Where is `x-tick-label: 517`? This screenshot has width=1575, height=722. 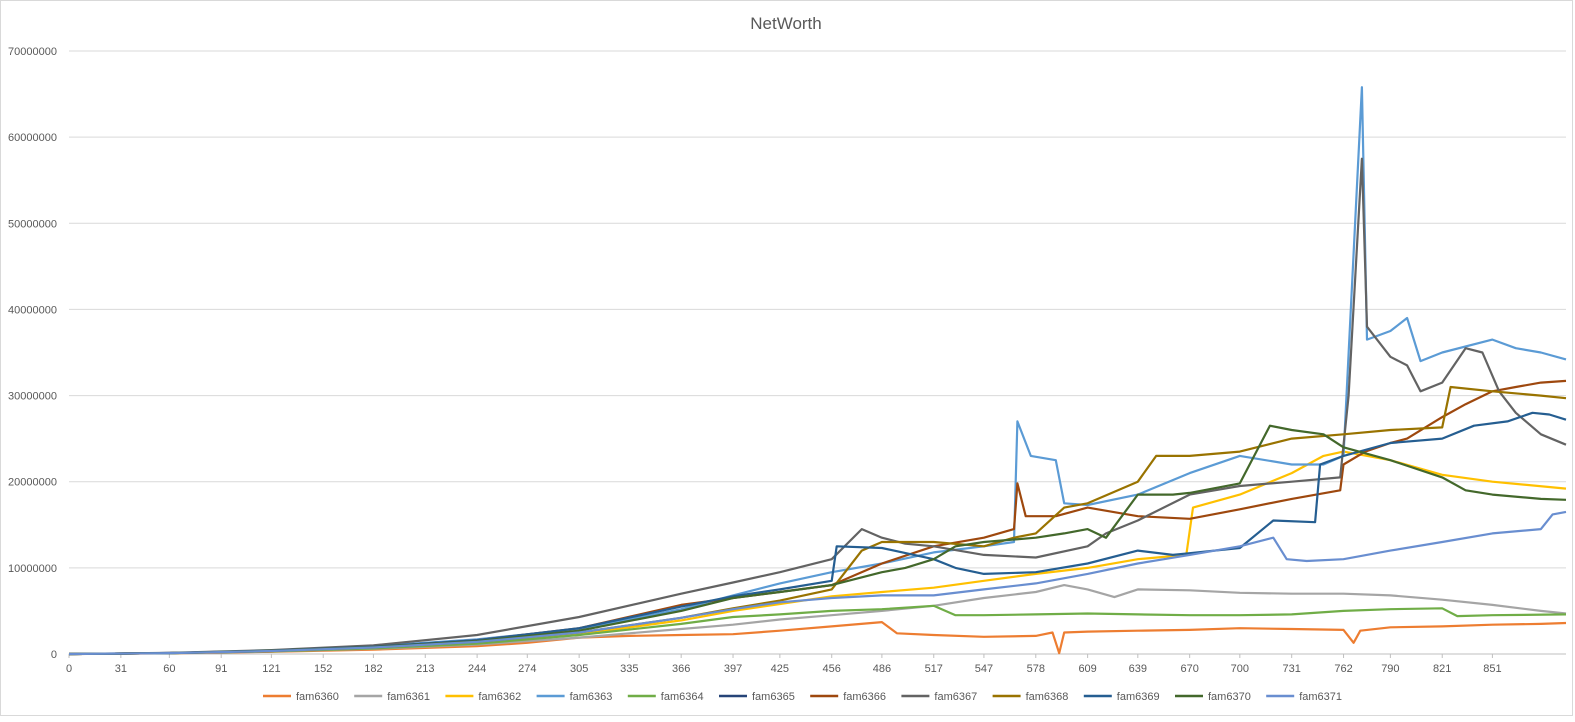
x-tick-label: 517 is located at coordinates (934, 669).